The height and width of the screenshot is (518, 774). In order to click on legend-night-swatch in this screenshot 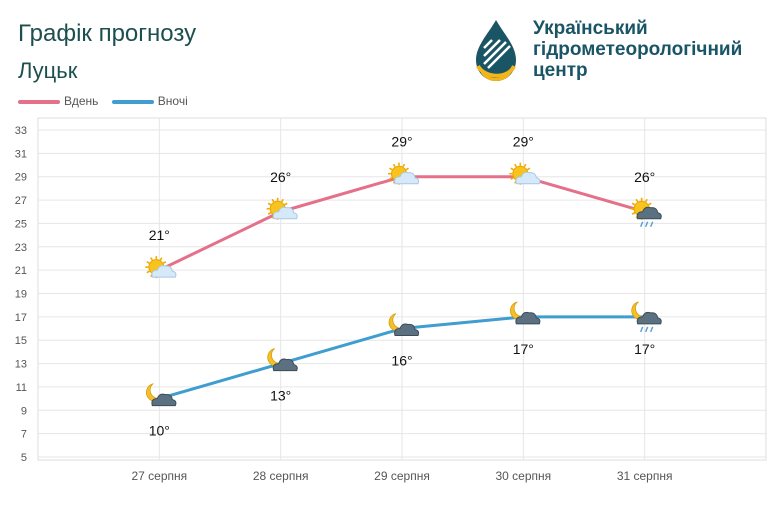, I will do `click(132, 101)`.